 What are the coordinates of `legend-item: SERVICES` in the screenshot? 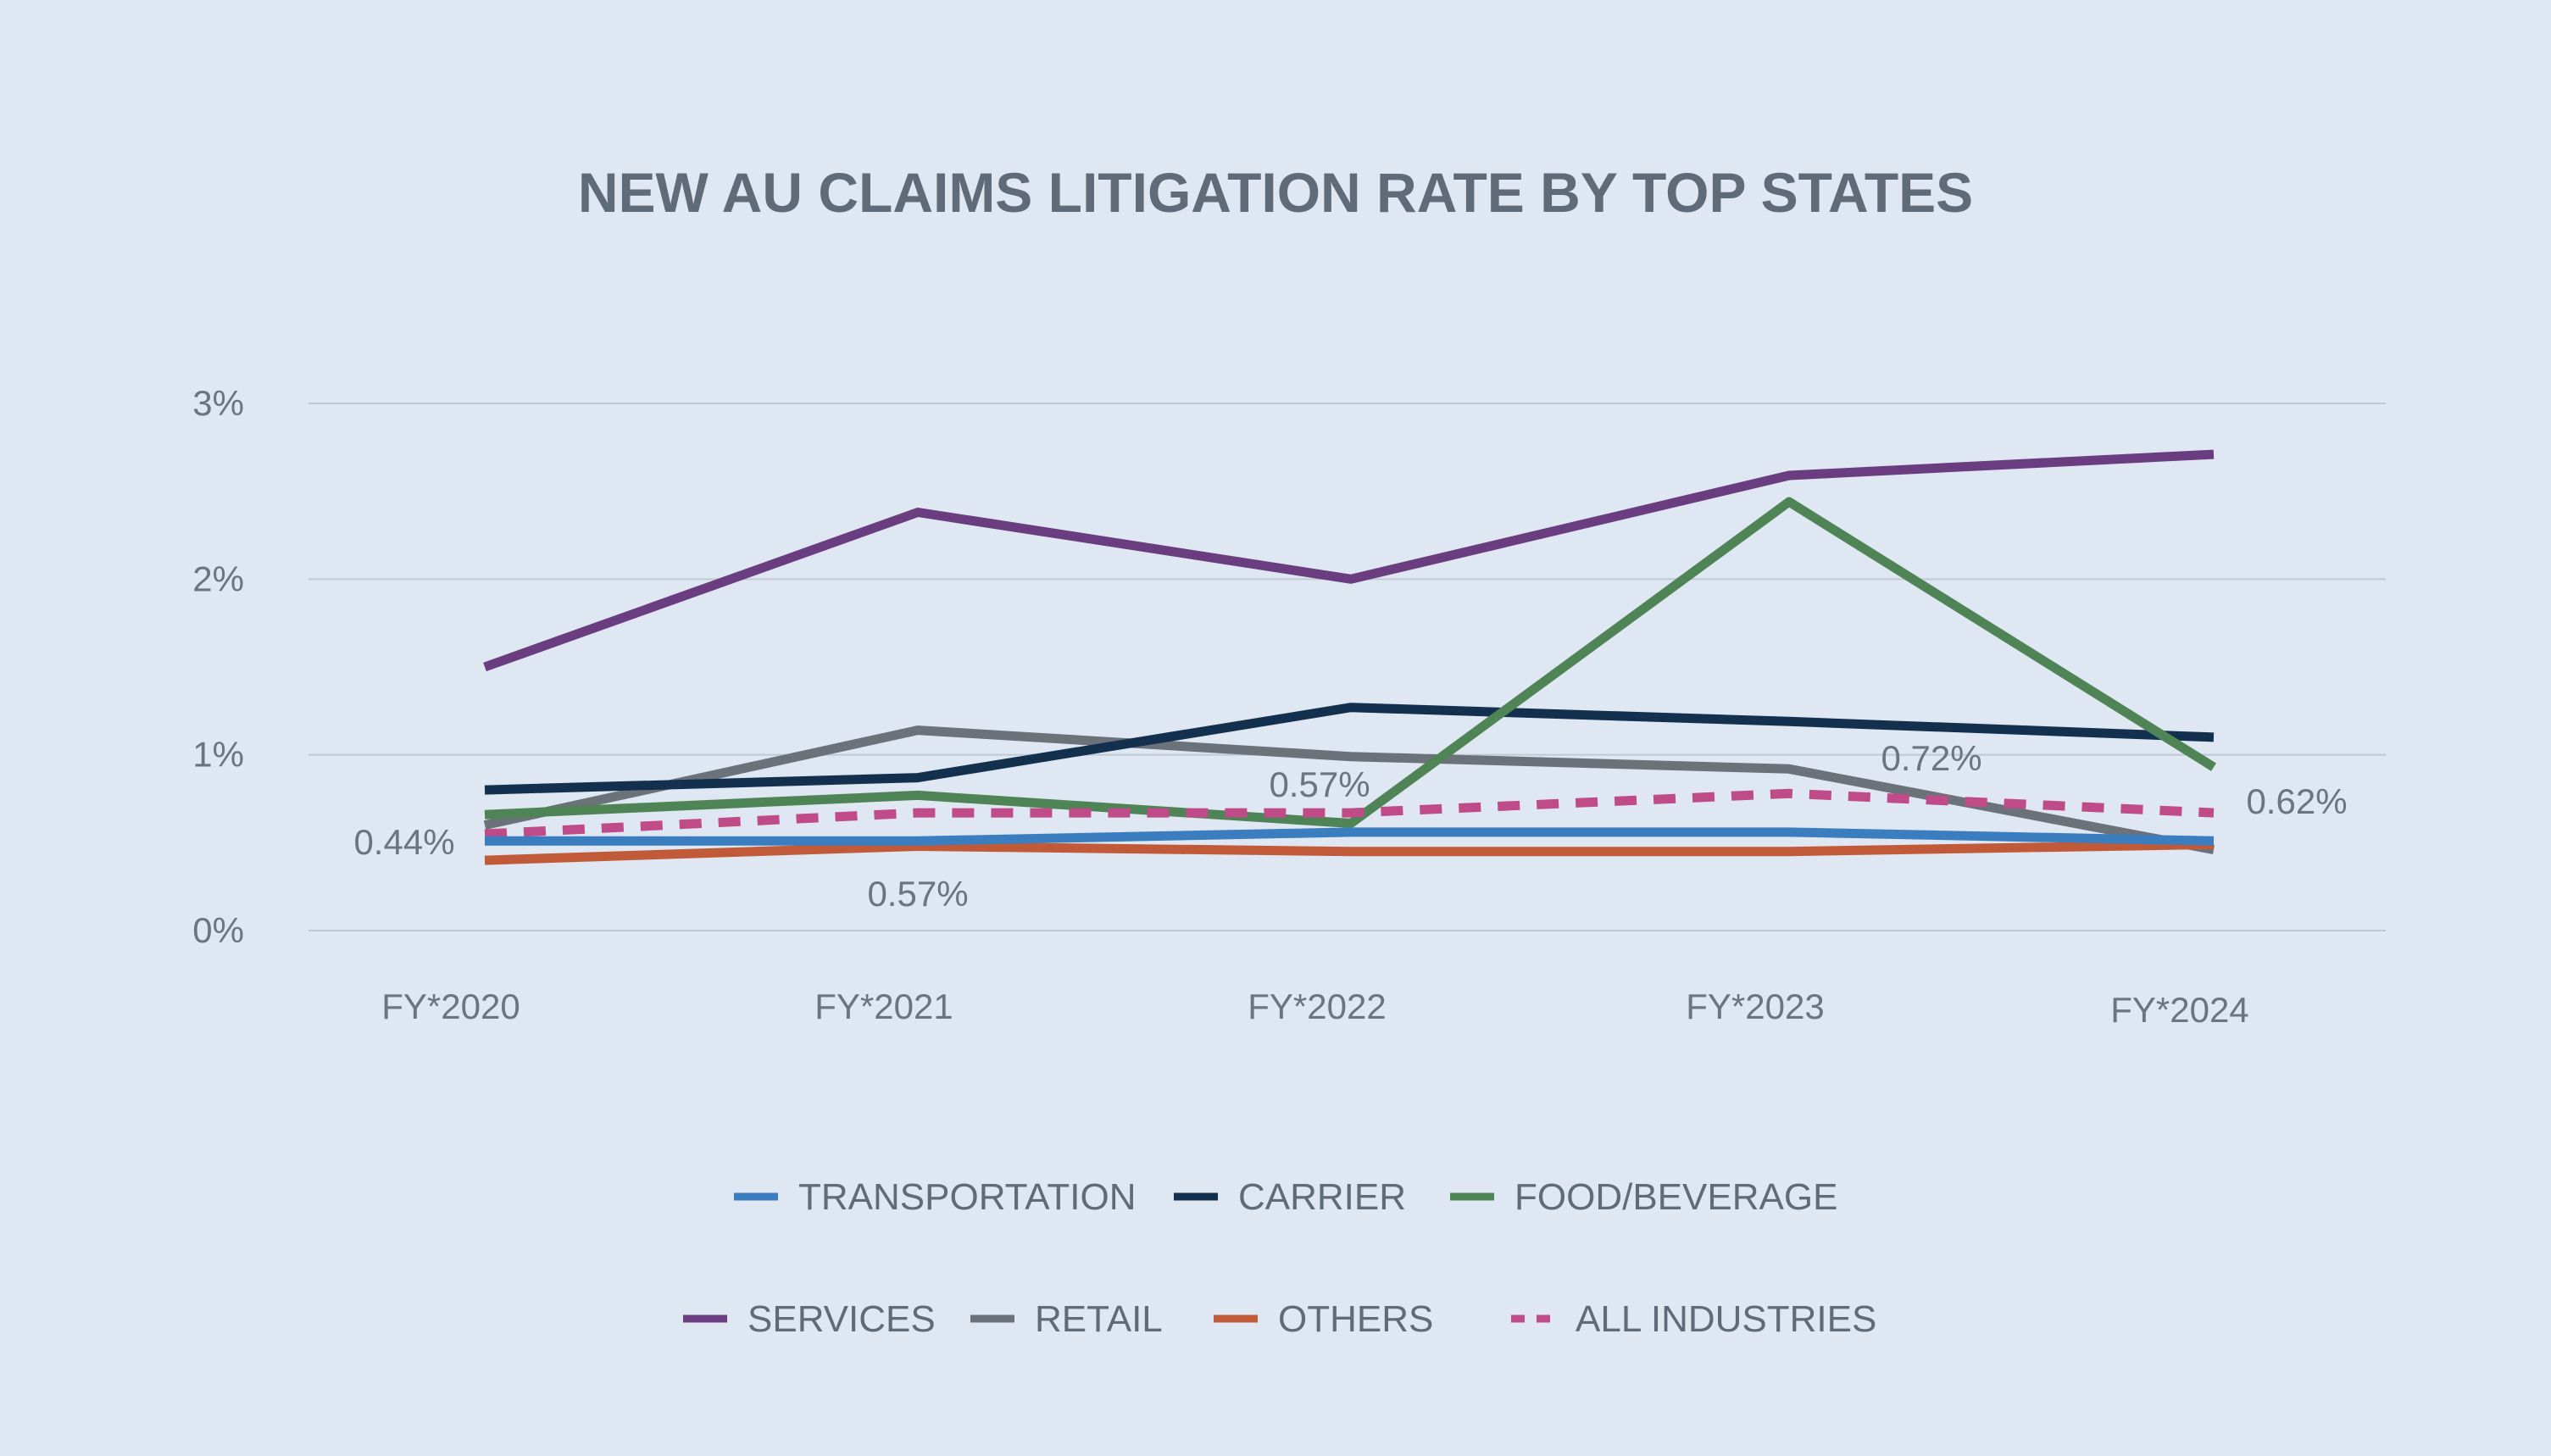 It's located at (809, 1319).